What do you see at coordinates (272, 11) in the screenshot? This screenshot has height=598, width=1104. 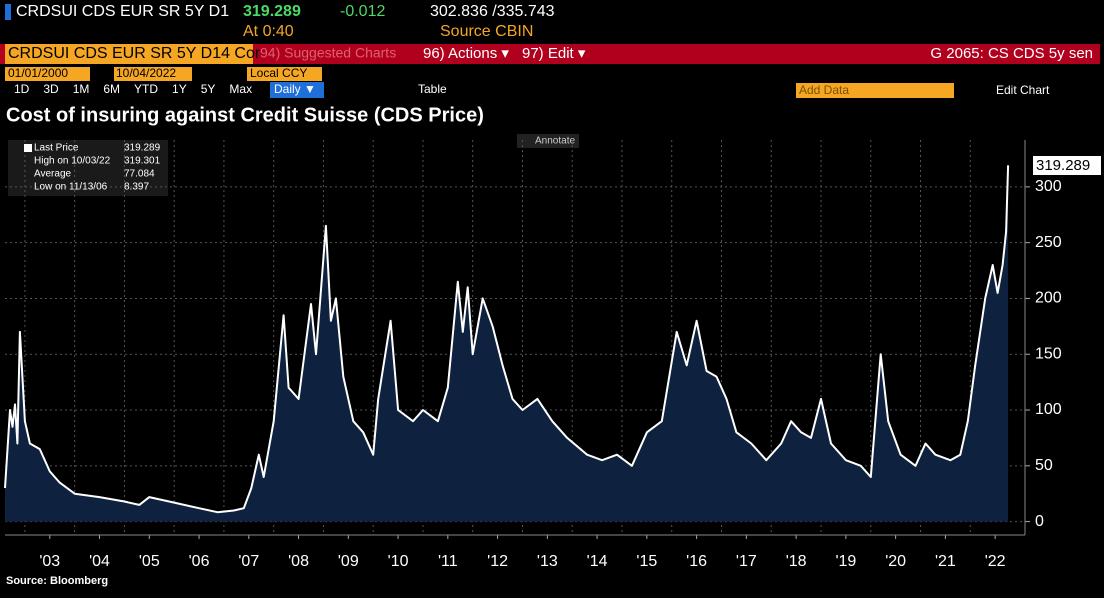 I see `last-price: 319.289` at bounding box center [272, 11].